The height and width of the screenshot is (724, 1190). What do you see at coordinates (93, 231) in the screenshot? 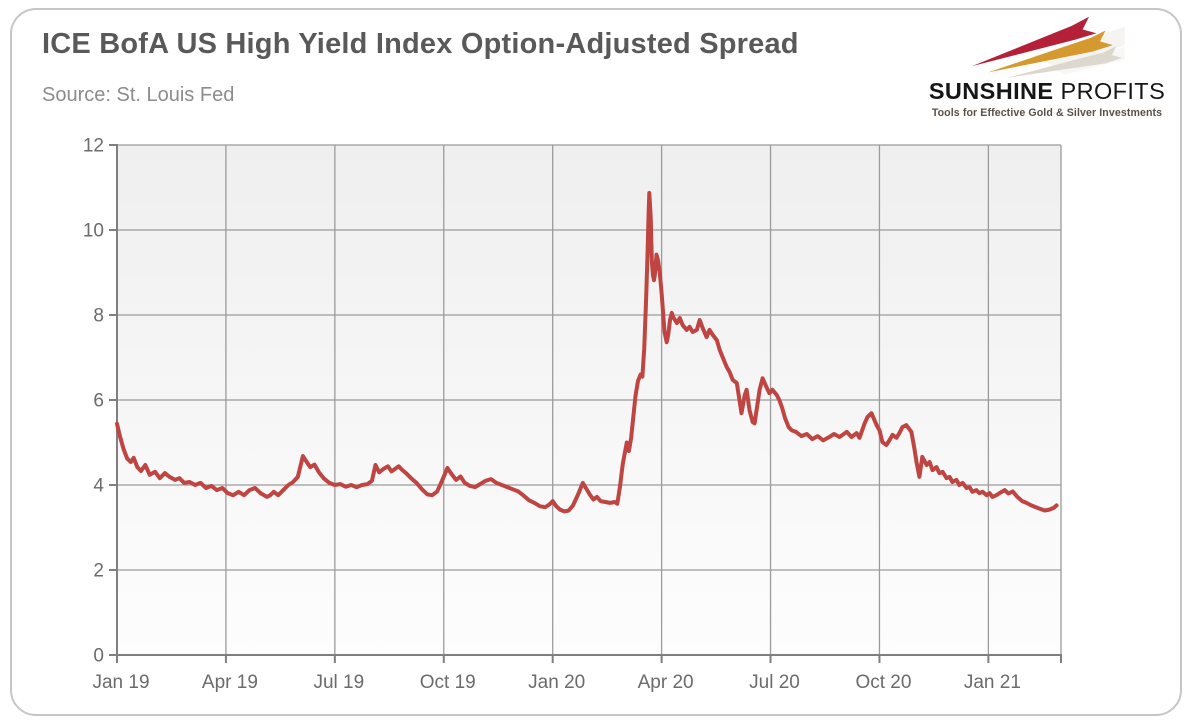
I see `svg-text: 10` at bounding box center [93, 231].